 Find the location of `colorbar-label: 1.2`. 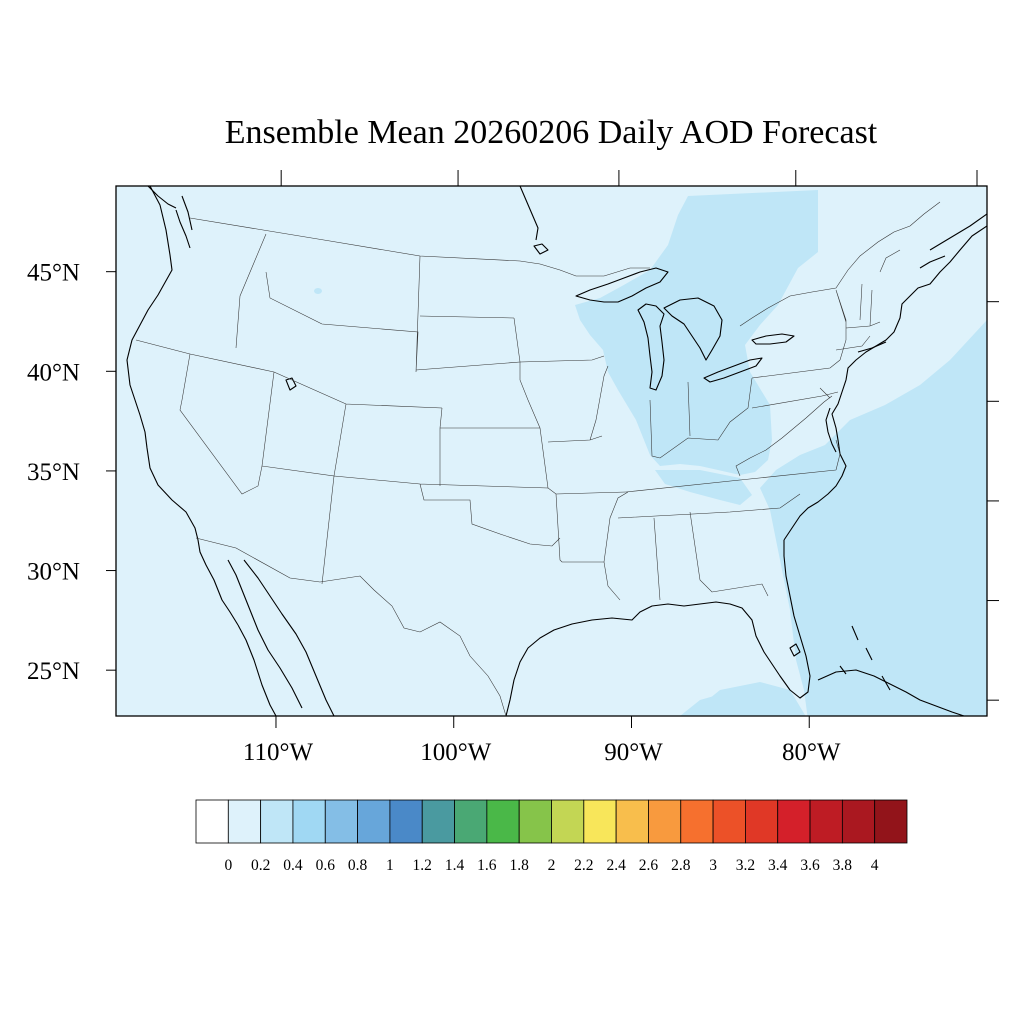

colorbar-label: 1.2 is located at coordinates (422, 865).